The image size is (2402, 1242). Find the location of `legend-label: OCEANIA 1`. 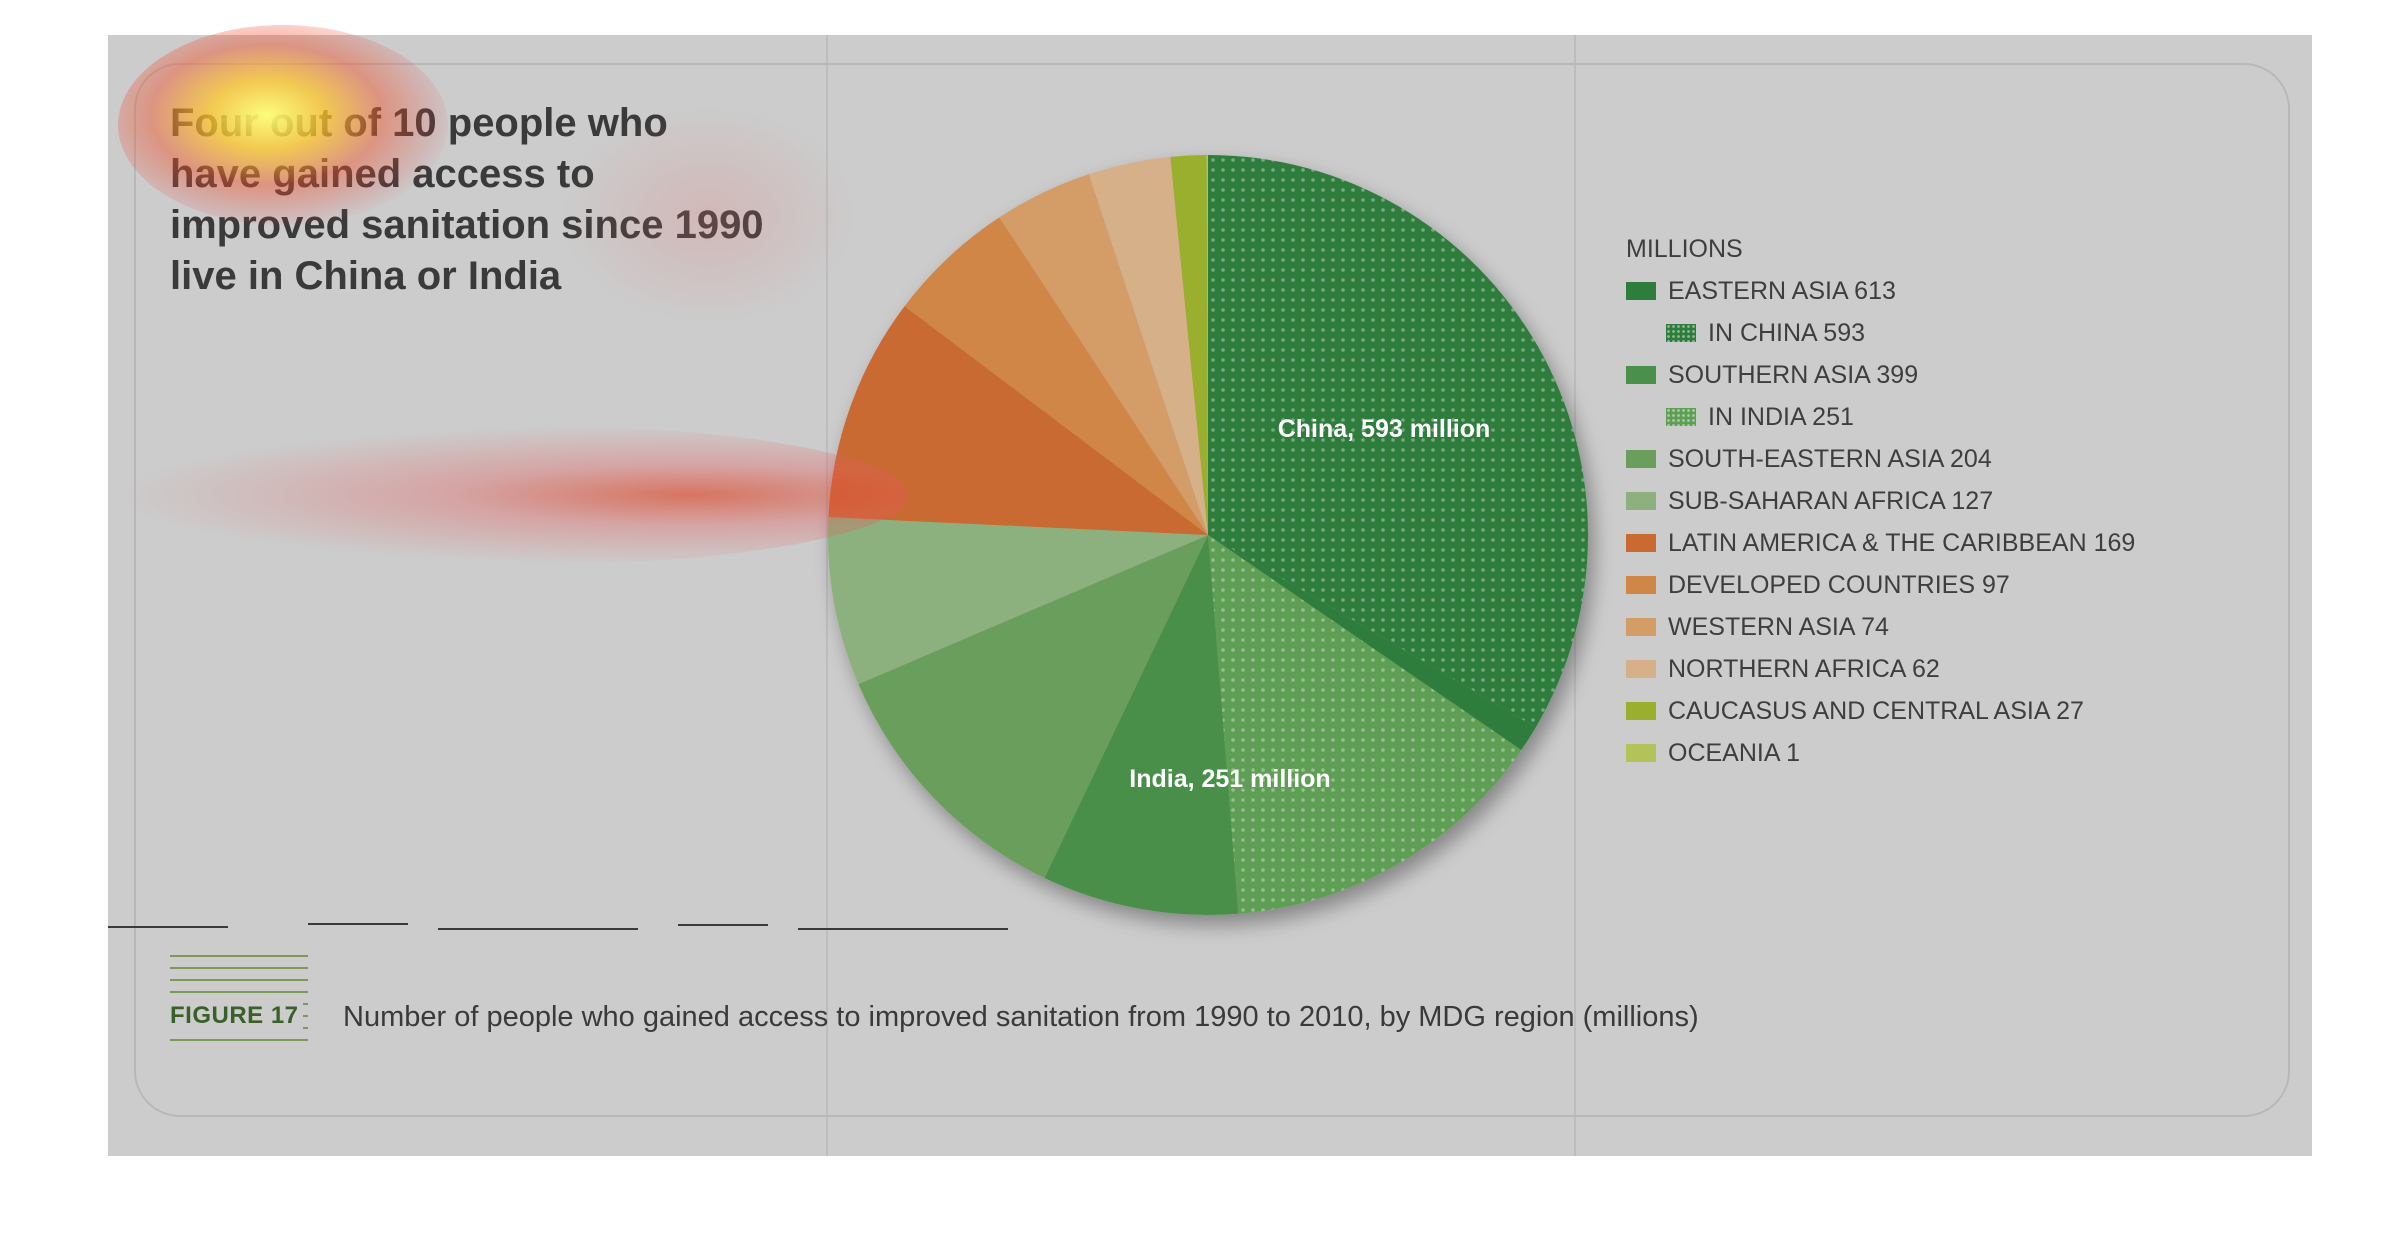

legend-label: OCEANIA 1 is located at coordinates (1734, 752).